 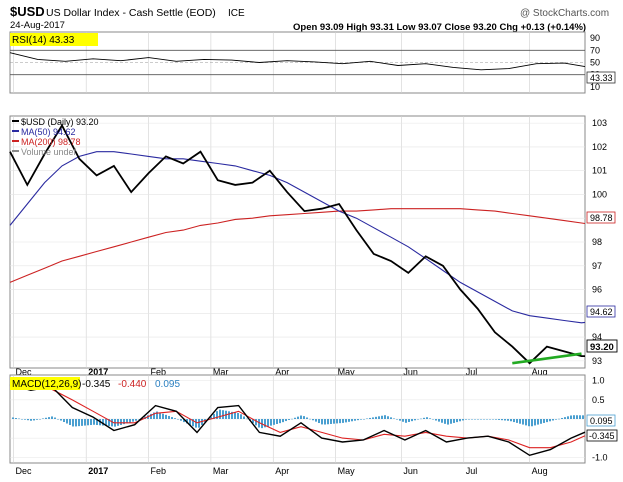 I want to click on legend-entry: Volume undef, so click(x=49, y=152).